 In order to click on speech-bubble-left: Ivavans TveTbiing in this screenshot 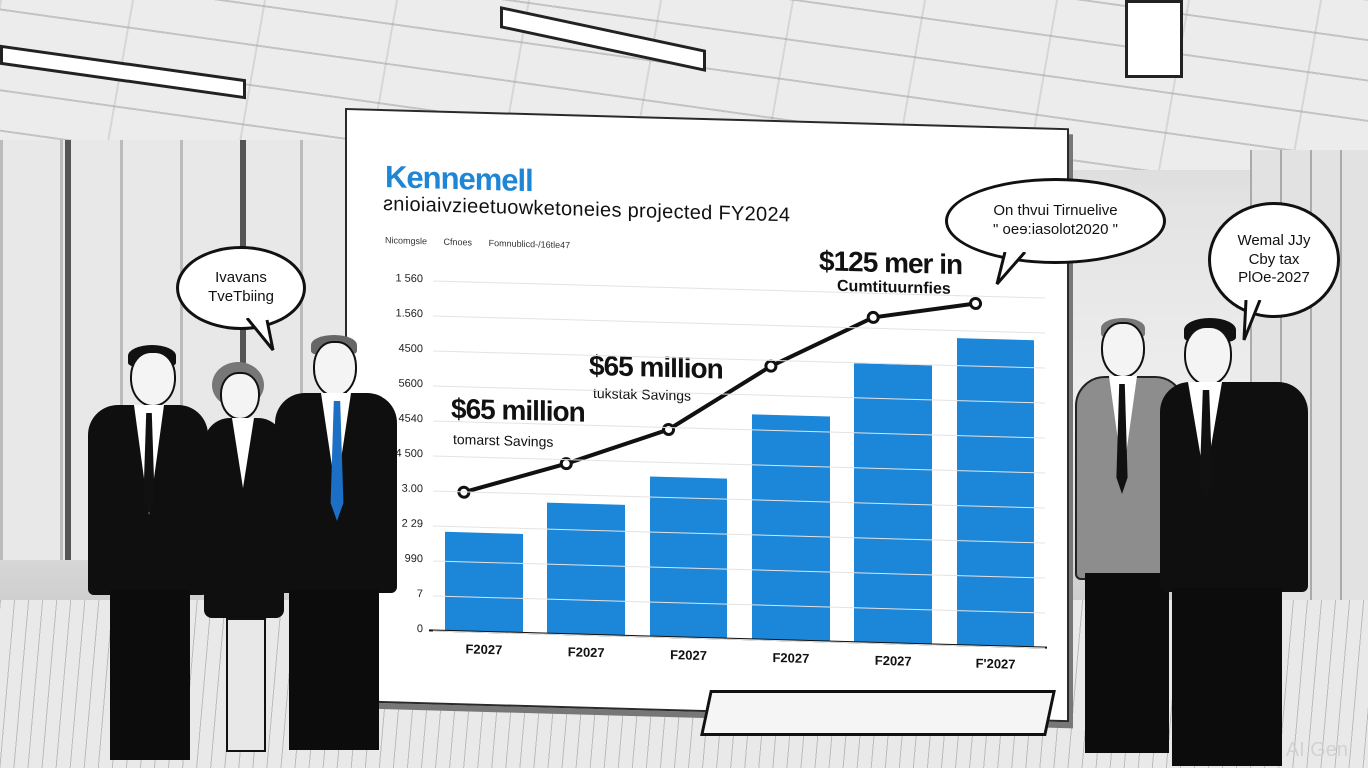, I will do `click(241, 288)`.